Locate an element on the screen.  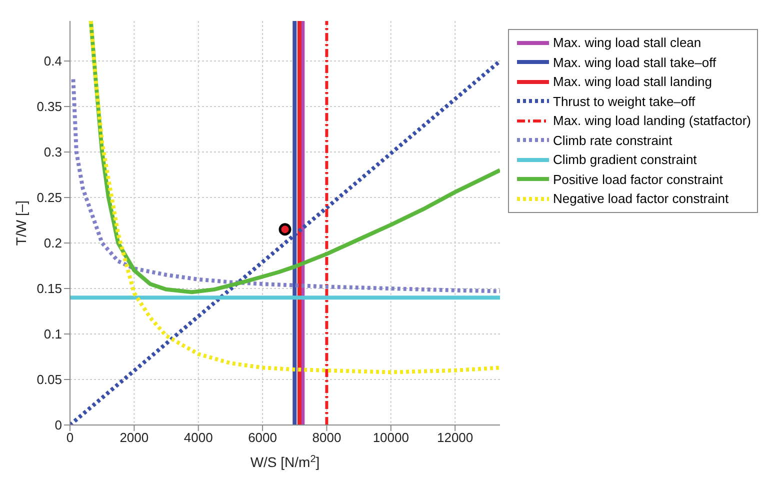
legend-label: Negative load factor constraint is located at coordinates (641, 198).